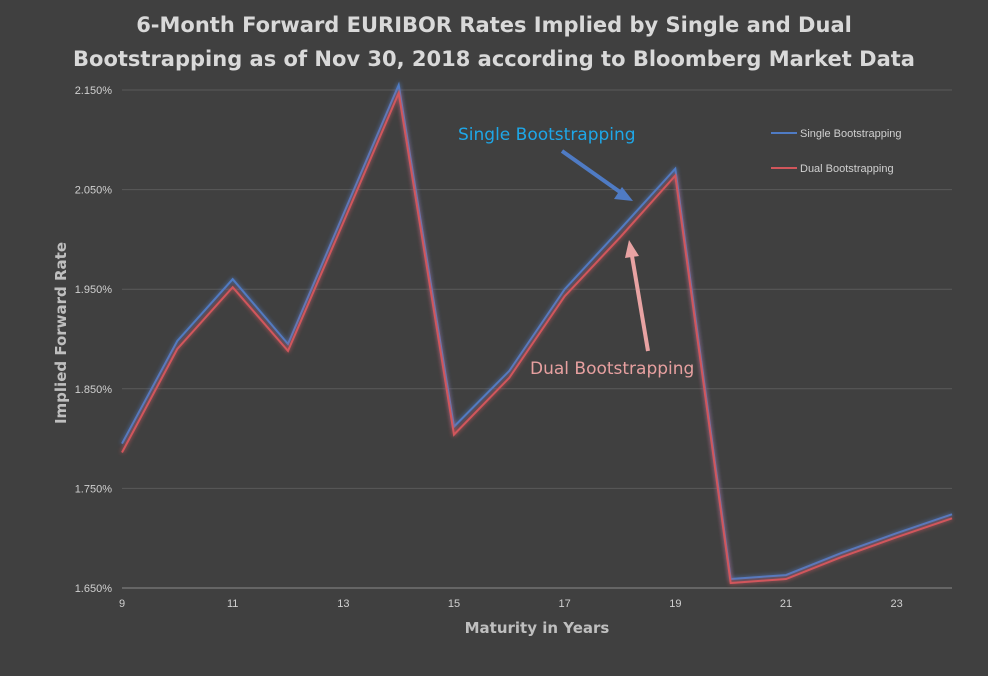 This screenshot has width=988, height=676. What do you see at coordinates (511, 604) in the screenshot?
I see `x-axis-ticks: 9 11 13 15 17 19 21 23` at bounding box center [511, 604].